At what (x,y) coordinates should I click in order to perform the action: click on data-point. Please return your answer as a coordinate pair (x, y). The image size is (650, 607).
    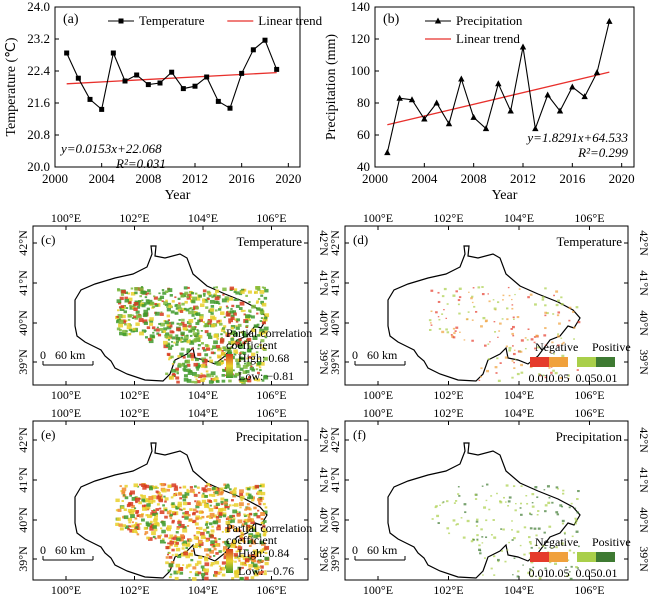
    Looking at the image, I should click on (412, 99).